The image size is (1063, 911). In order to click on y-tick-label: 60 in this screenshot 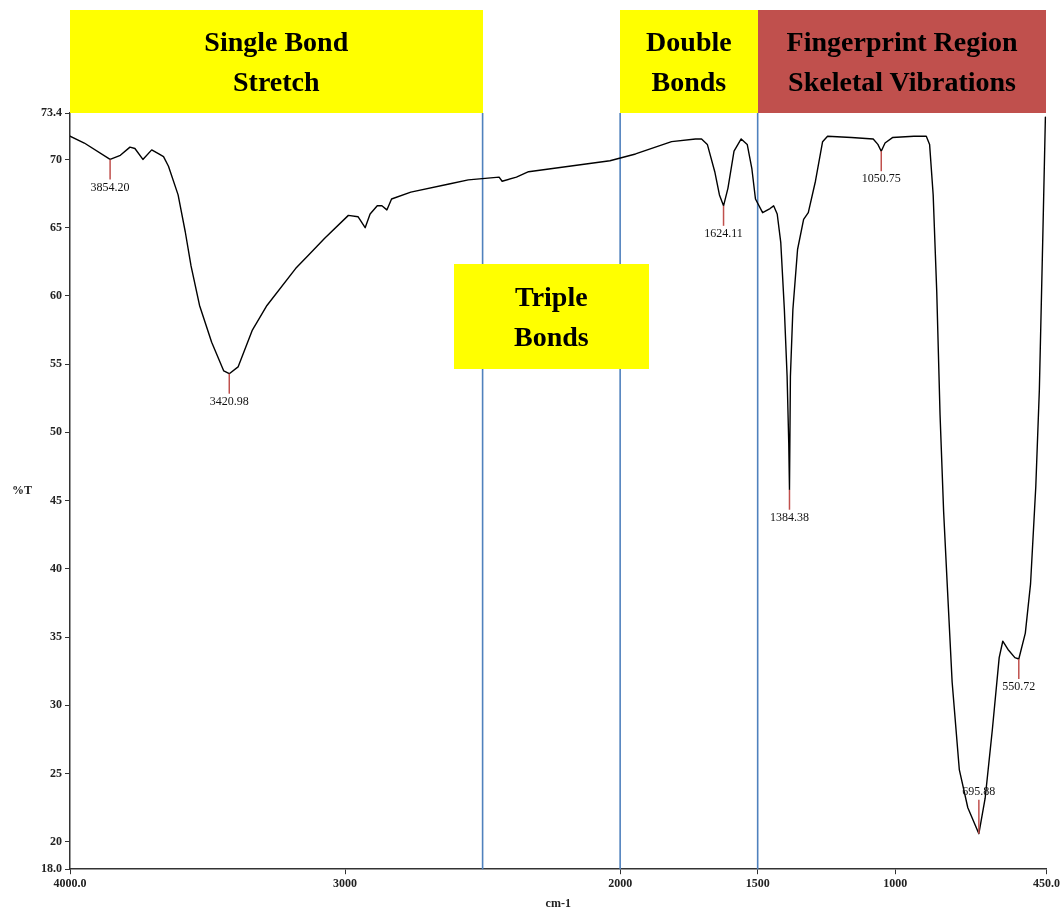, I will do `click(56, 295)`.